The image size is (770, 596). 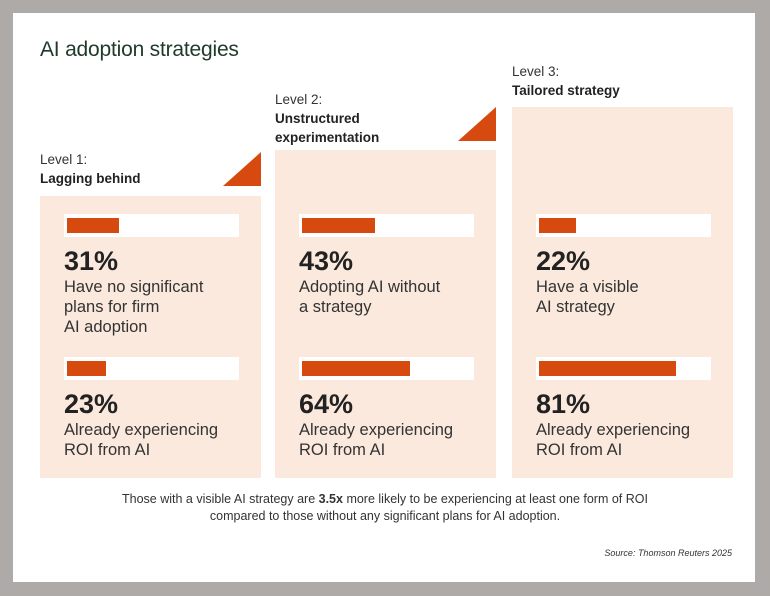 What do you see at coordinates (536, 71) in the screenshot?
I see `level-number: Level 3:` at bounding box center [536, 71].